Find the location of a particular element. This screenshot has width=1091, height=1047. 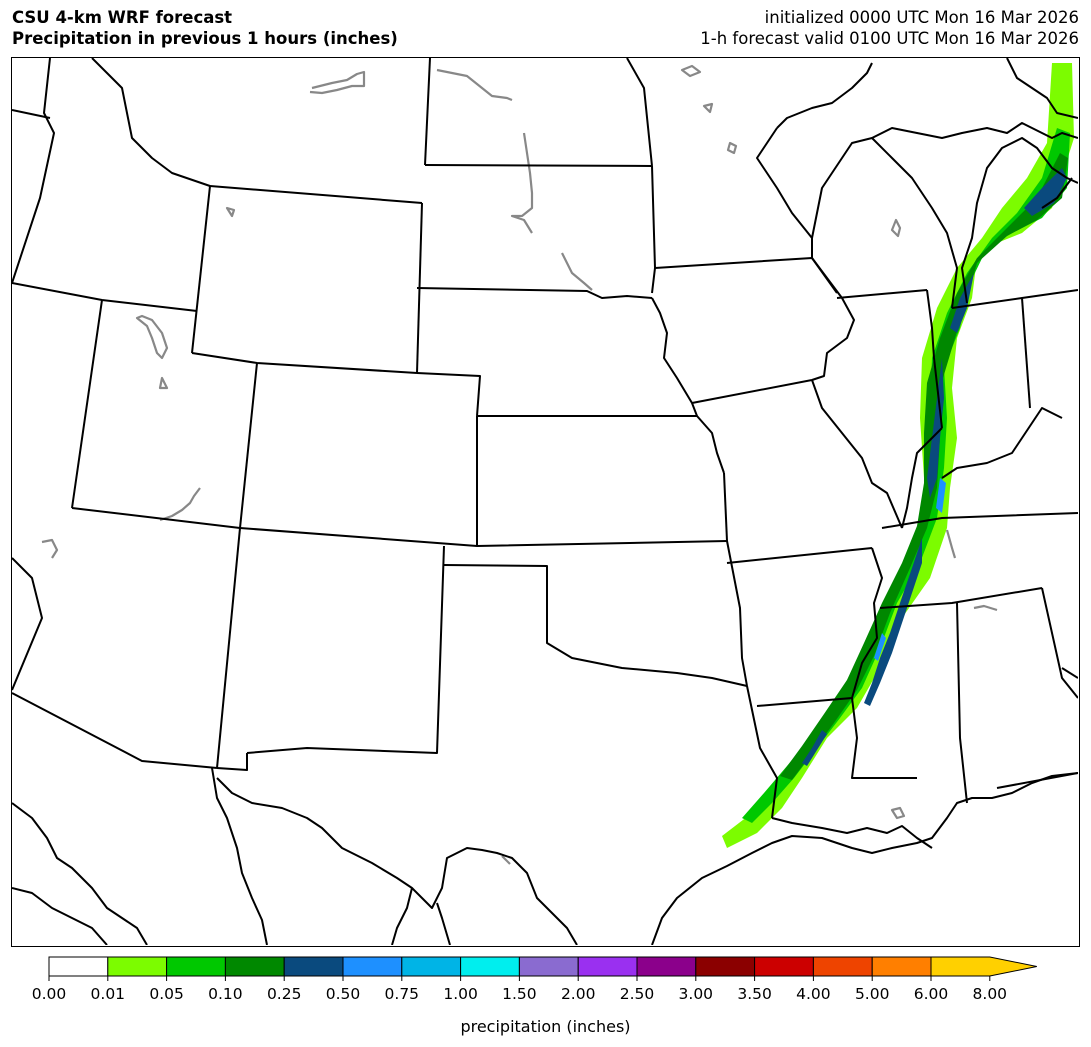

model-title: CSU 4-km WRF forecast is located at coordinates (122, 17).